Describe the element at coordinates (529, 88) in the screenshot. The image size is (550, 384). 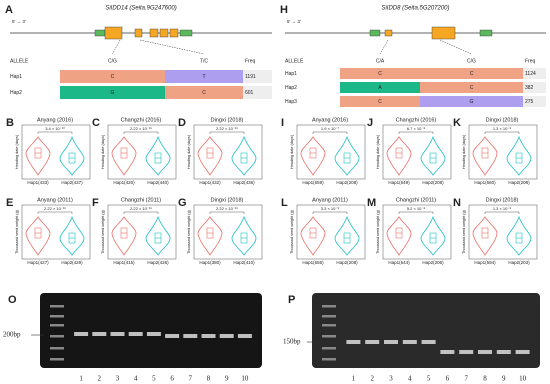
I see `freq: 382` at that location.